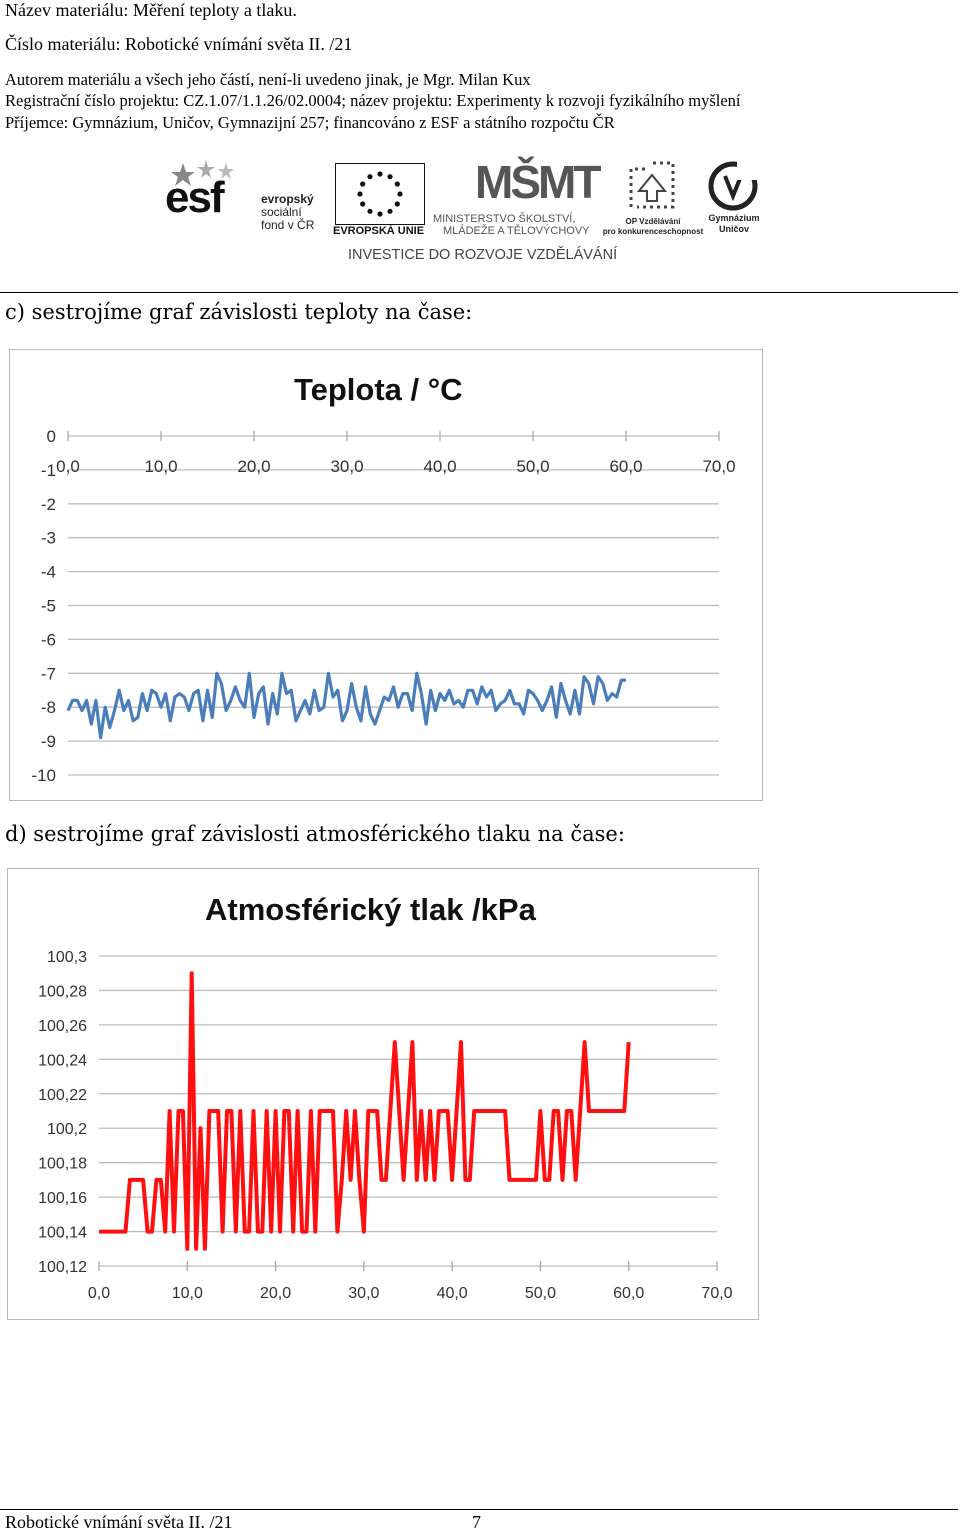 The image size is (960, 1536). What do you see at coordinates (67, 1129) in the screenshot?
I see `y-tick-label: 100,2` at bounding box center [67, 1129].